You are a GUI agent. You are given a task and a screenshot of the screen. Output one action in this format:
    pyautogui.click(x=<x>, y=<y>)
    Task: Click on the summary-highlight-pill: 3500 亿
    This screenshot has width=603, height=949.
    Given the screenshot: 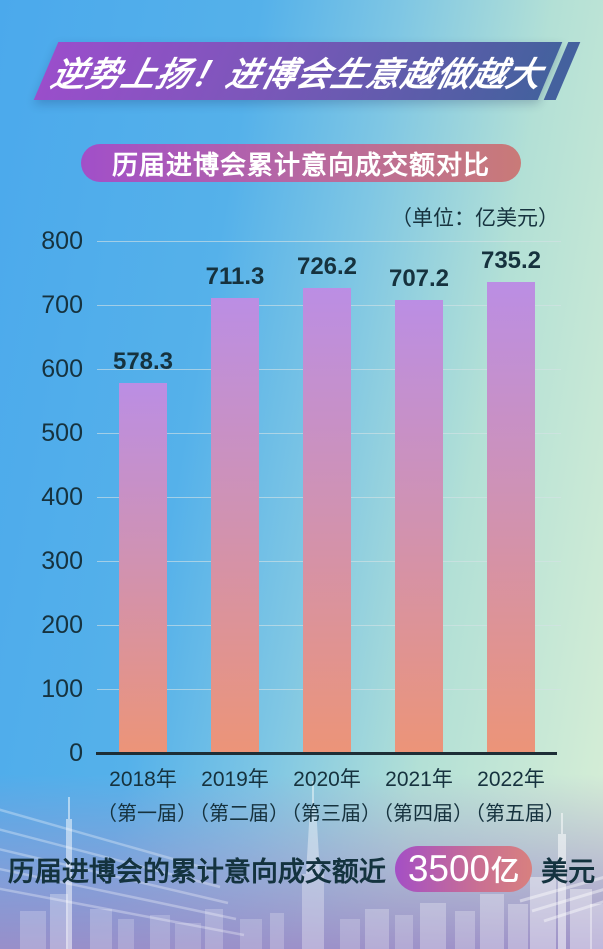 What is the action you would take?
    pyautogui.click(x=463, y=869)
    